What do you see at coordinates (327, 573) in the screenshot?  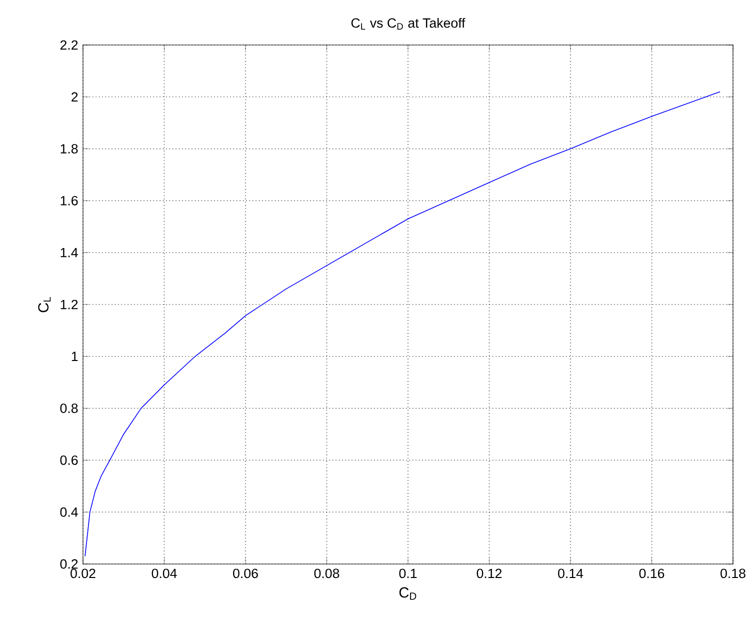 I see `x-tick-label: 0.08` at bounding box center [327, 573].